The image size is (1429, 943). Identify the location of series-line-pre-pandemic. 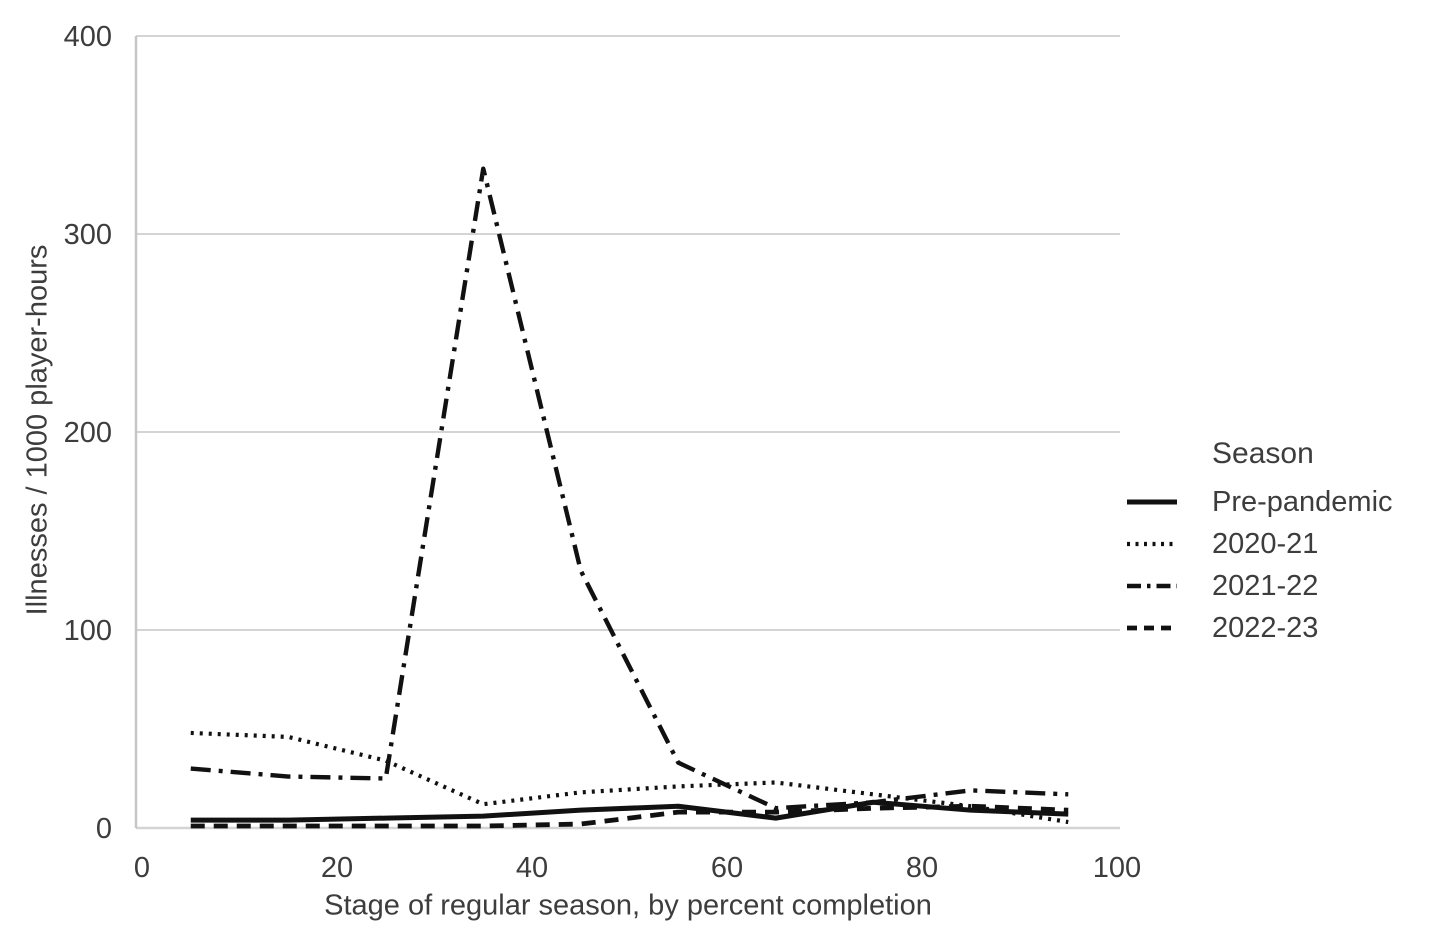
(629, 811).